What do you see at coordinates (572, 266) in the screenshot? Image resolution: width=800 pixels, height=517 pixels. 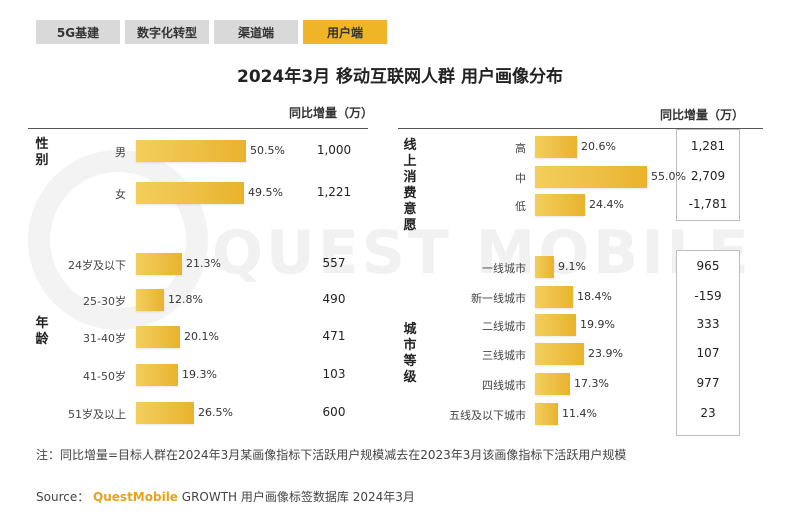 I see `bar-value-label: 9.1%` at bounding box center [572, 266].